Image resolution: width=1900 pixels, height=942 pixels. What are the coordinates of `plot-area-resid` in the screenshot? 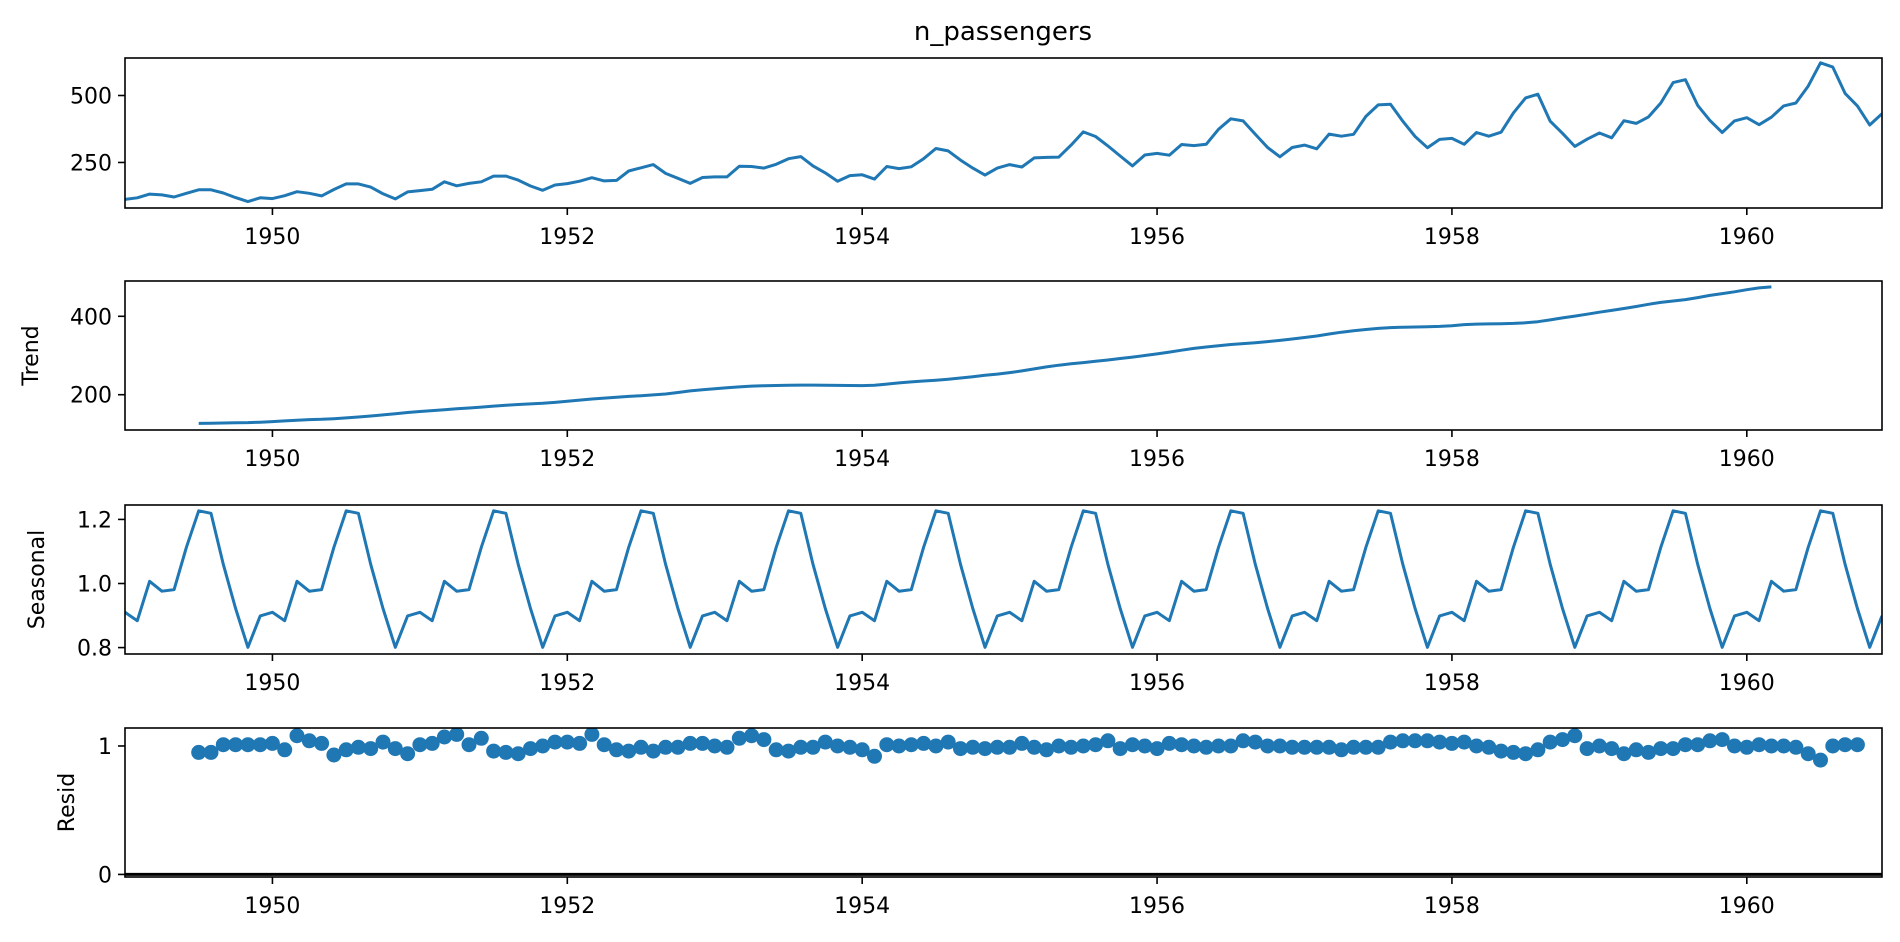 It's located at (1003, 802).